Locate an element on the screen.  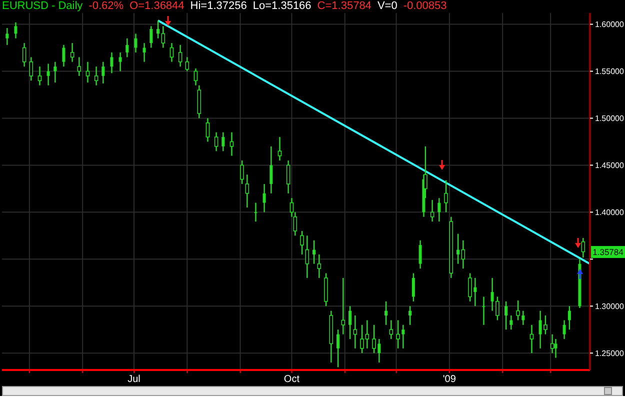
x-tick-label: Jul is located at coordinates (134, 380).